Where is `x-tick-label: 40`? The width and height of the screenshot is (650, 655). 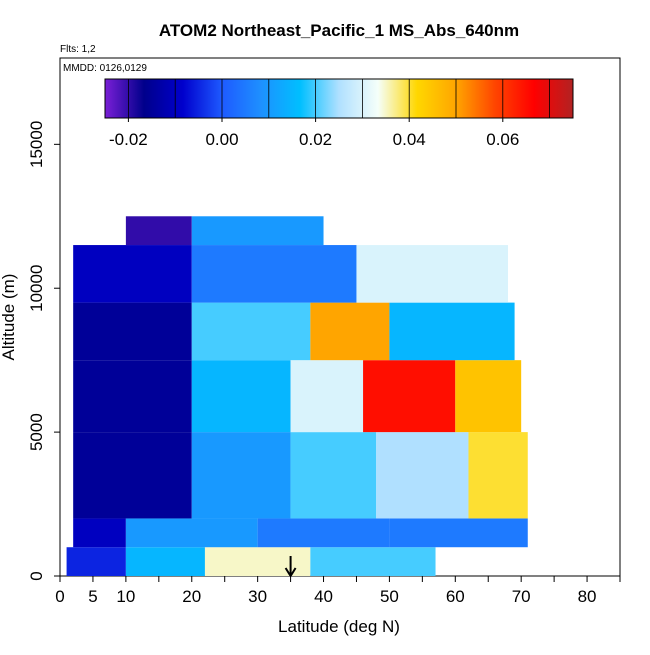
x-tick-label: 40 is located at coordinates (323, 596).